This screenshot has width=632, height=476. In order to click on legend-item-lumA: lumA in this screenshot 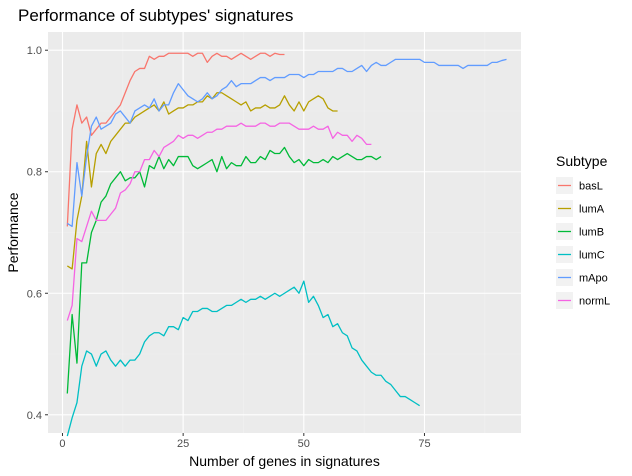, I will do `click(580, 208)`.